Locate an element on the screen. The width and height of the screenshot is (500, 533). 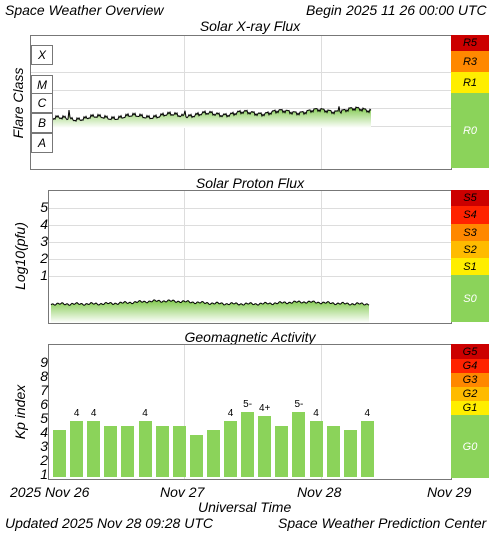
xtick-nov29: Nov 29 is located at coordinates (449, 492).